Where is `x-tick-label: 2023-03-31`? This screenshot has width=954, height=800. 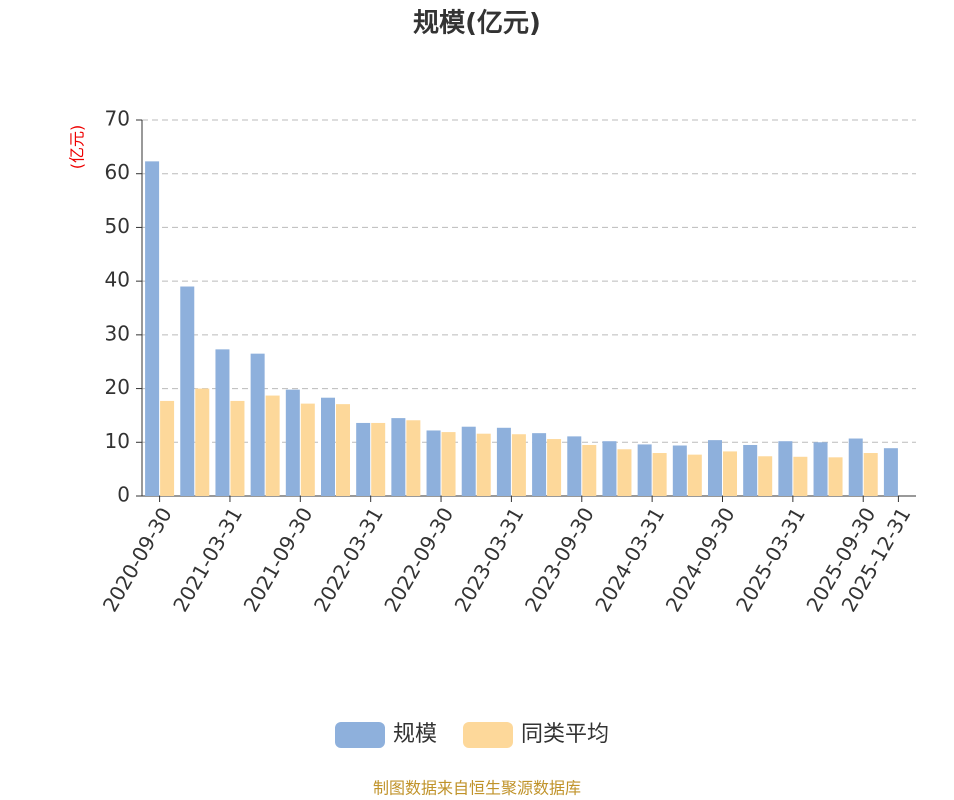
x-tick-label: 2023-03-31 is located at coordinates (489, 559).